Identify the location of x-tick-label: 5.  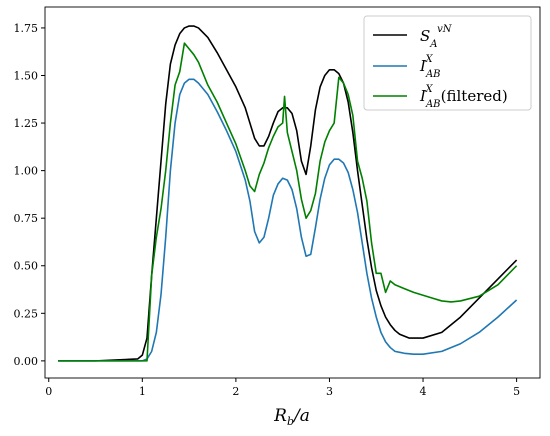
(516, 391).